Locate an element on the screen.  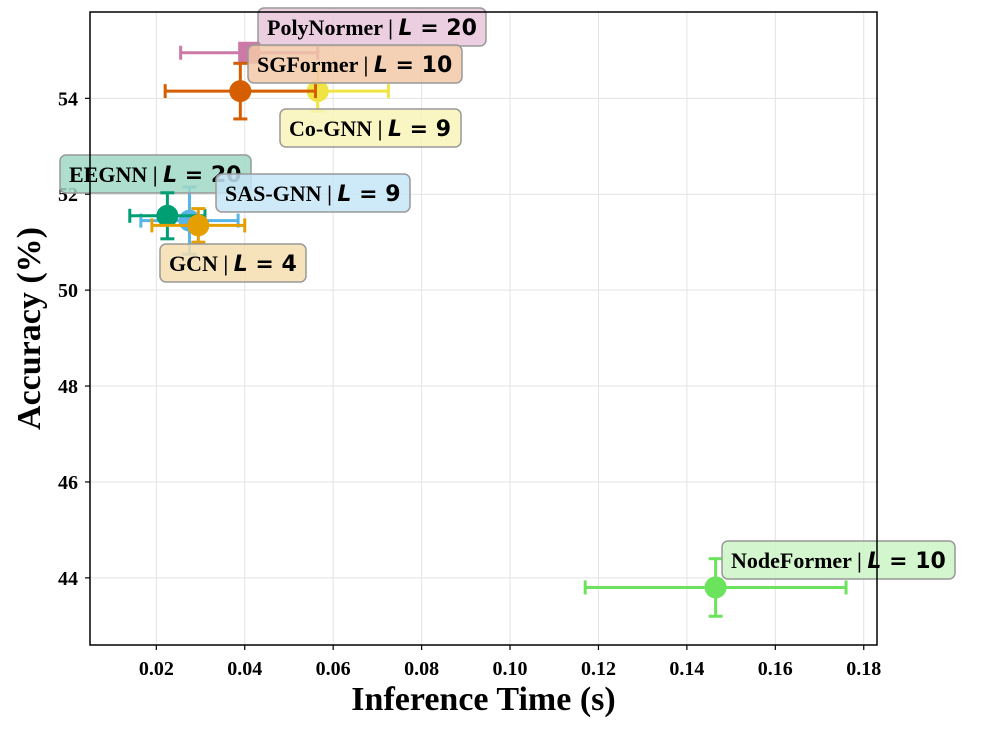
point-nodeformer is located at coordinates (715, 587).